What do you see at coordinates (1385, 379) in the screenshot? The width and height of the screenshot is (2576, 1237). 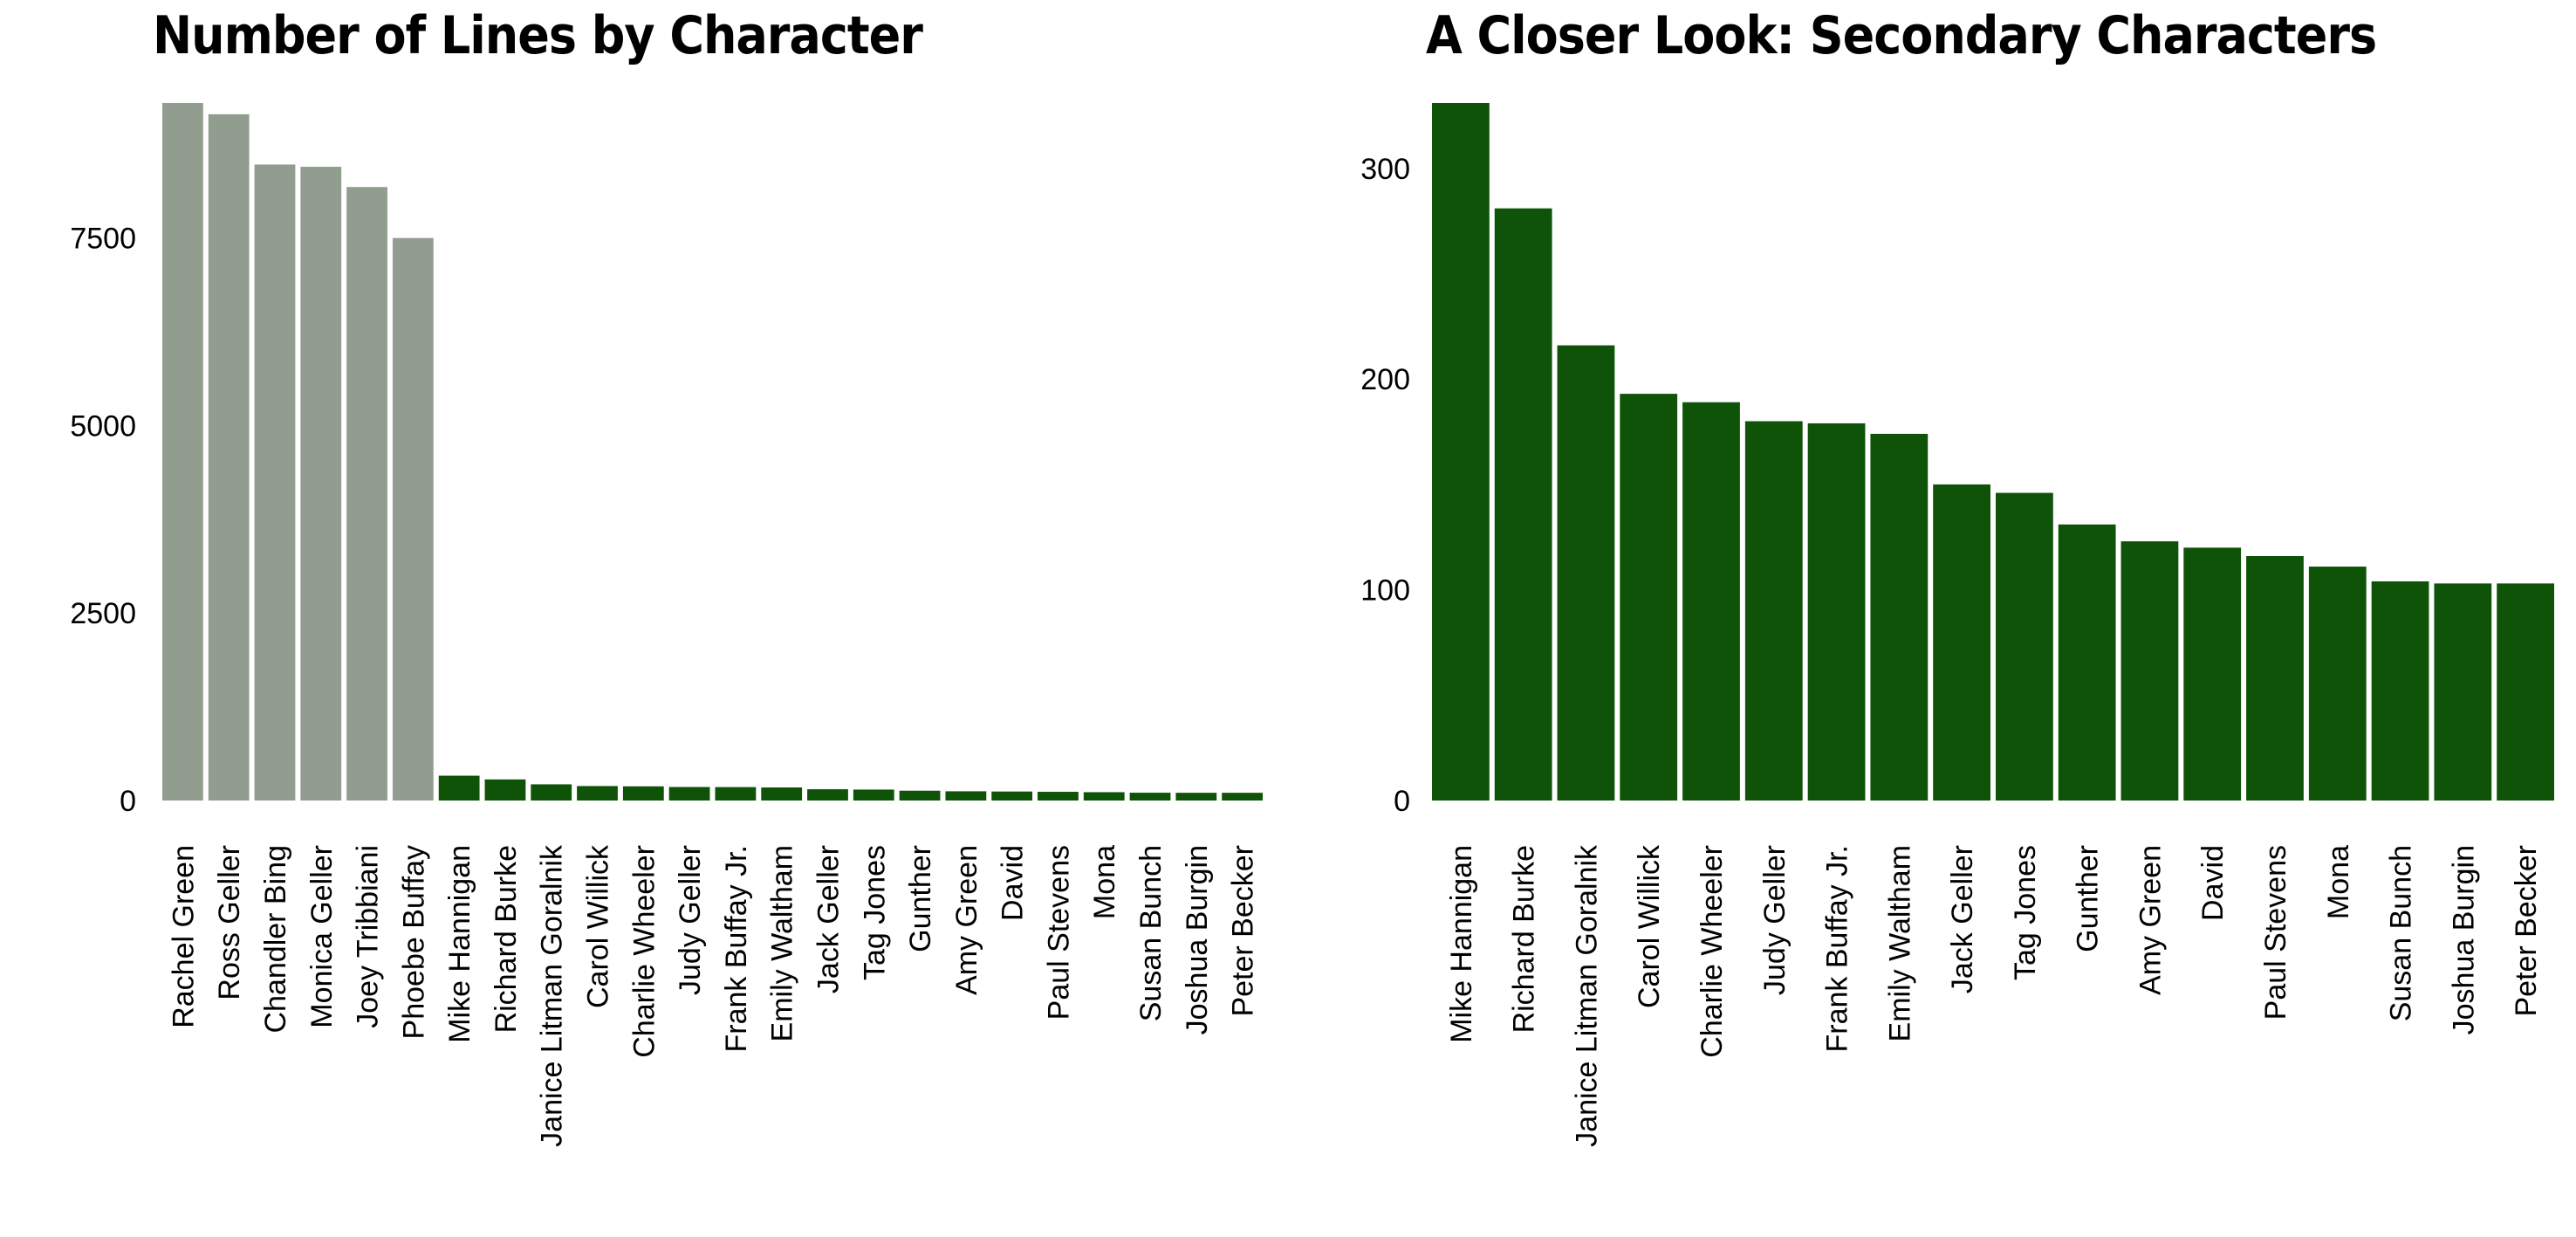 I see `y-tick-label: 200` at bounding box center [1385, 379].